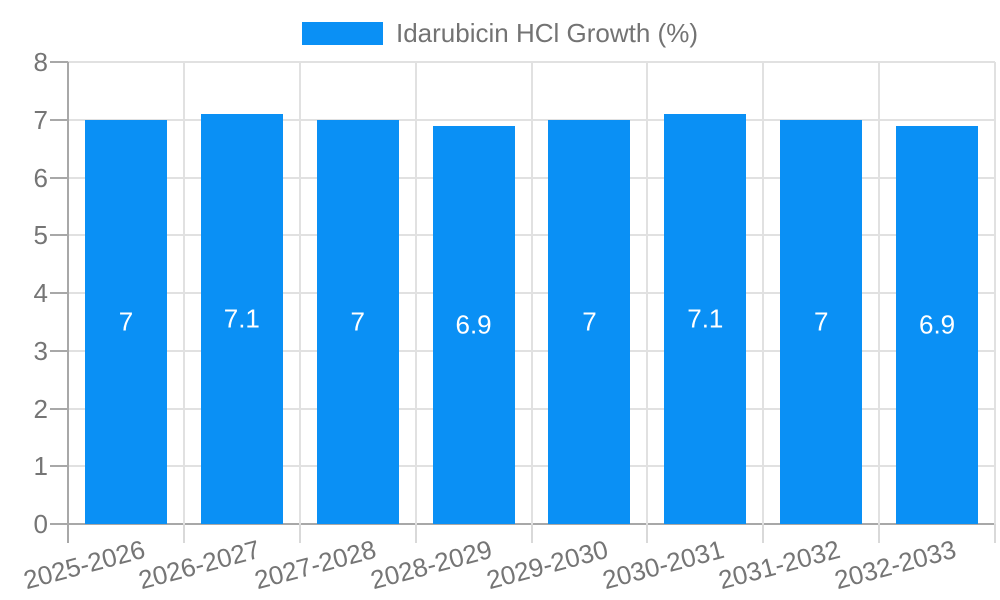 The height and width of the screenshot is (600, 1000). Describe the element at coordinates (40, 466) in the screenshot. I see `y-axis-tick-label: 1` at that location.